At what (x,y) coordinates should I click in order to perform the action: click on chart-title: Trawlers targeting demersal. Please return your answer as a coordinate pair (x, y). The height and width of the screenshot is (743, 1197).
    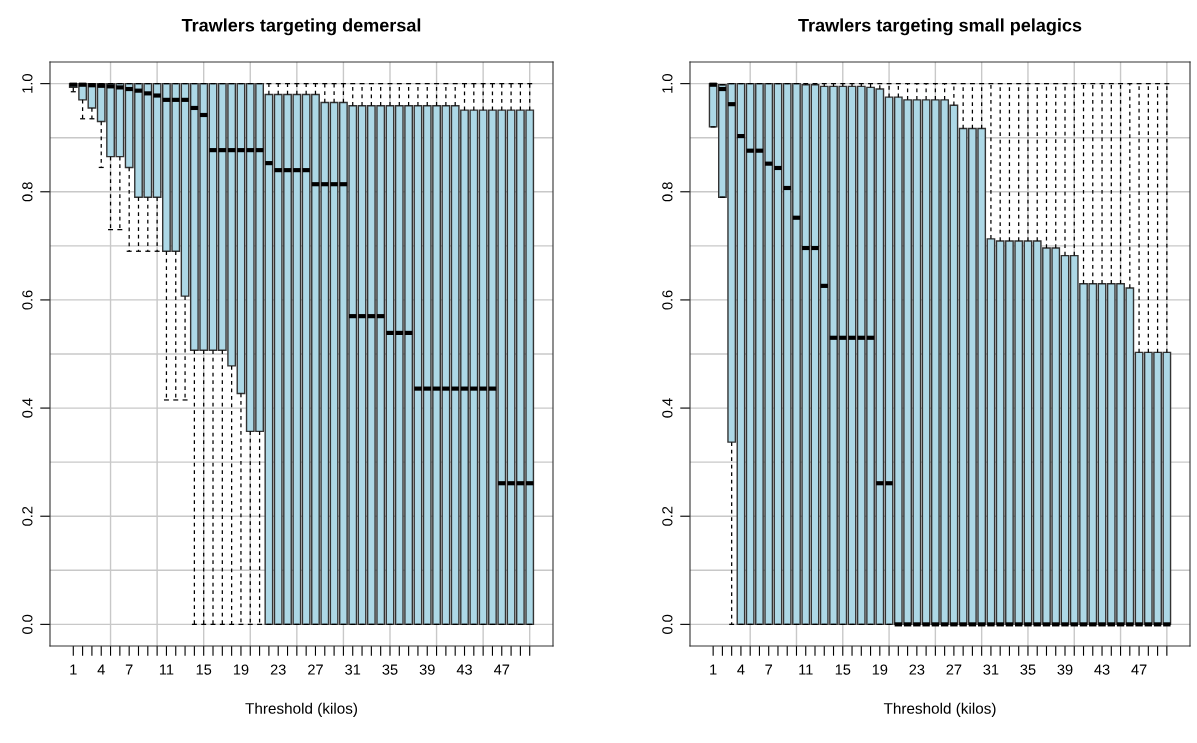
    Looking at the image, I should click on (301, 27).